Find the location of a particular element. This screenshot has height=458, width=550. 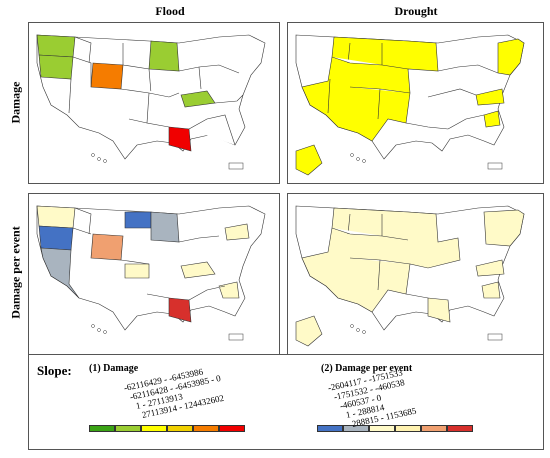

state-ny is located at coordinates (237, 232).